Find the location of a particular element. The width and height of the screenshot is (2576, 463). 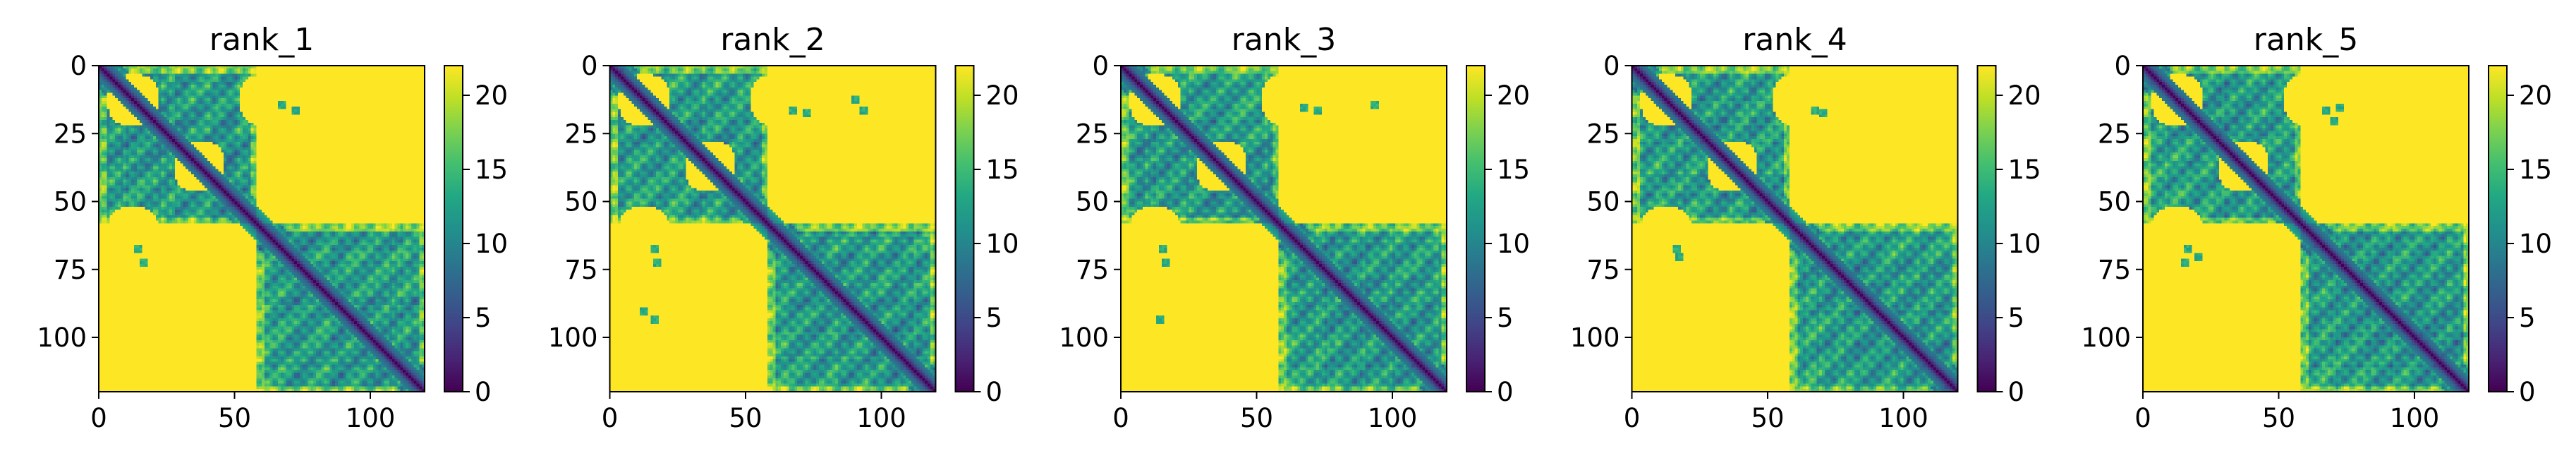

chart-title: rank_4 is located at coordinates (1794, 40).